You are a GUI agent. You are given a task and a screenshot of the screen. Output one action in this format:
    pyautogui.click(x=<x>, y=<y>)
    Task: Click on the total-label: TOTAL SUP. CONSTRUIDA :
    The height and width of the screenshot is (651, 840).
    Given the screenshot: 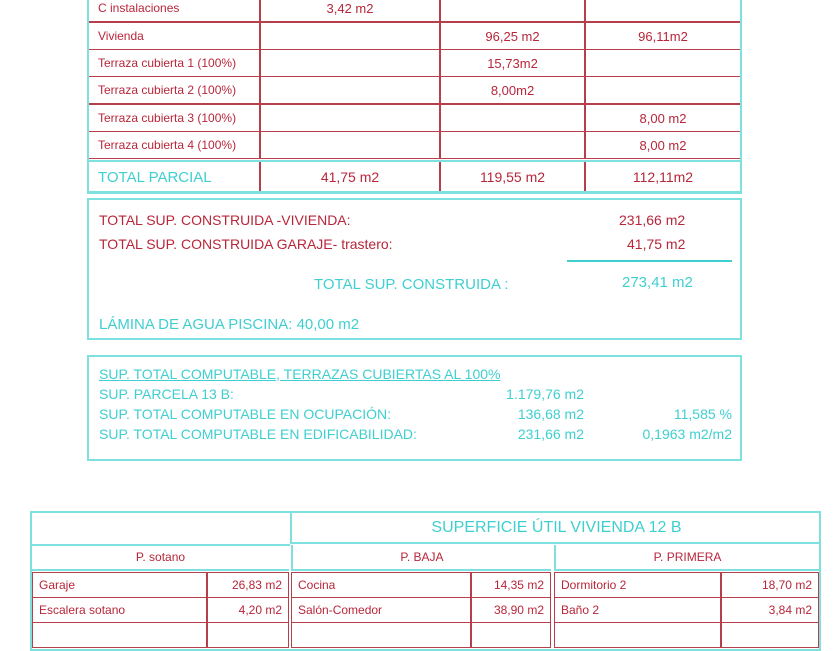 What is the action you would take?
    pyautogui.click(x=411, y=284)
    